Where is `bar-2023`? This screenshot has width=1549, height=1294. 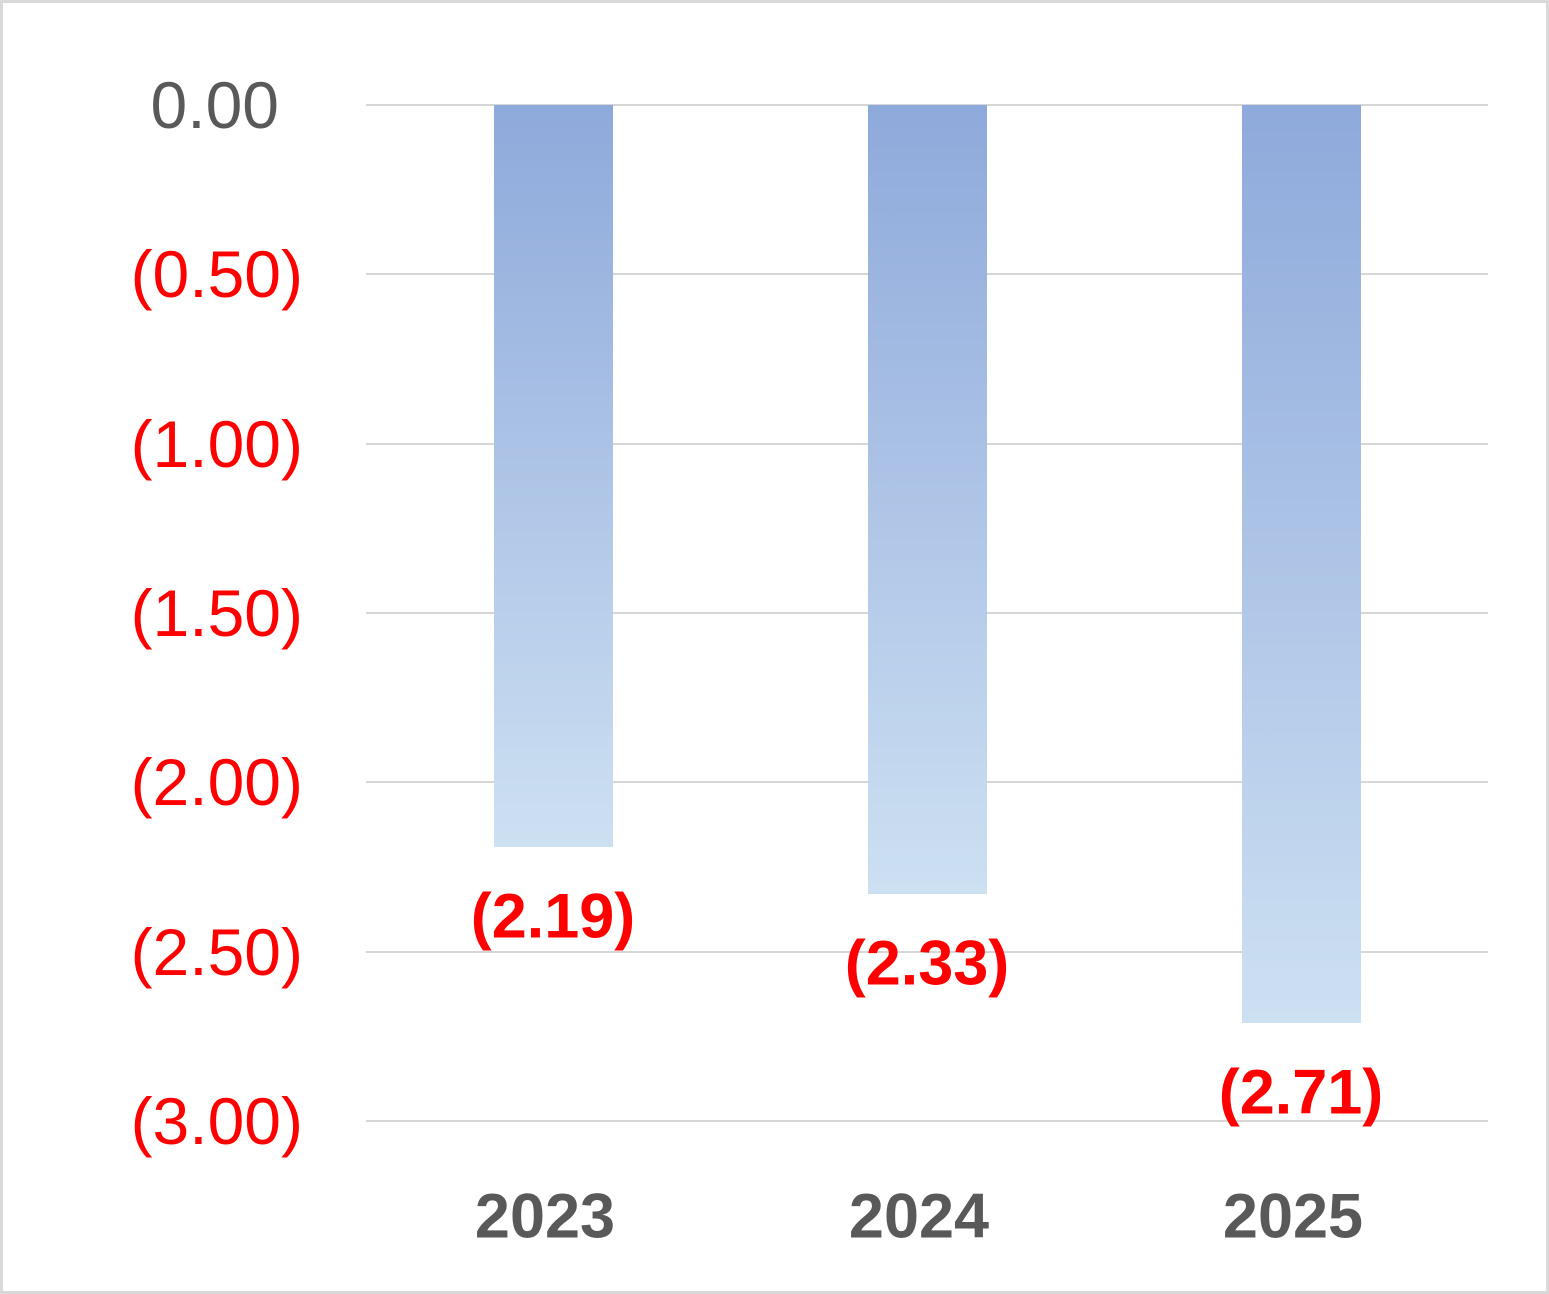
bar-2023 is located at coordinates (553, 476).